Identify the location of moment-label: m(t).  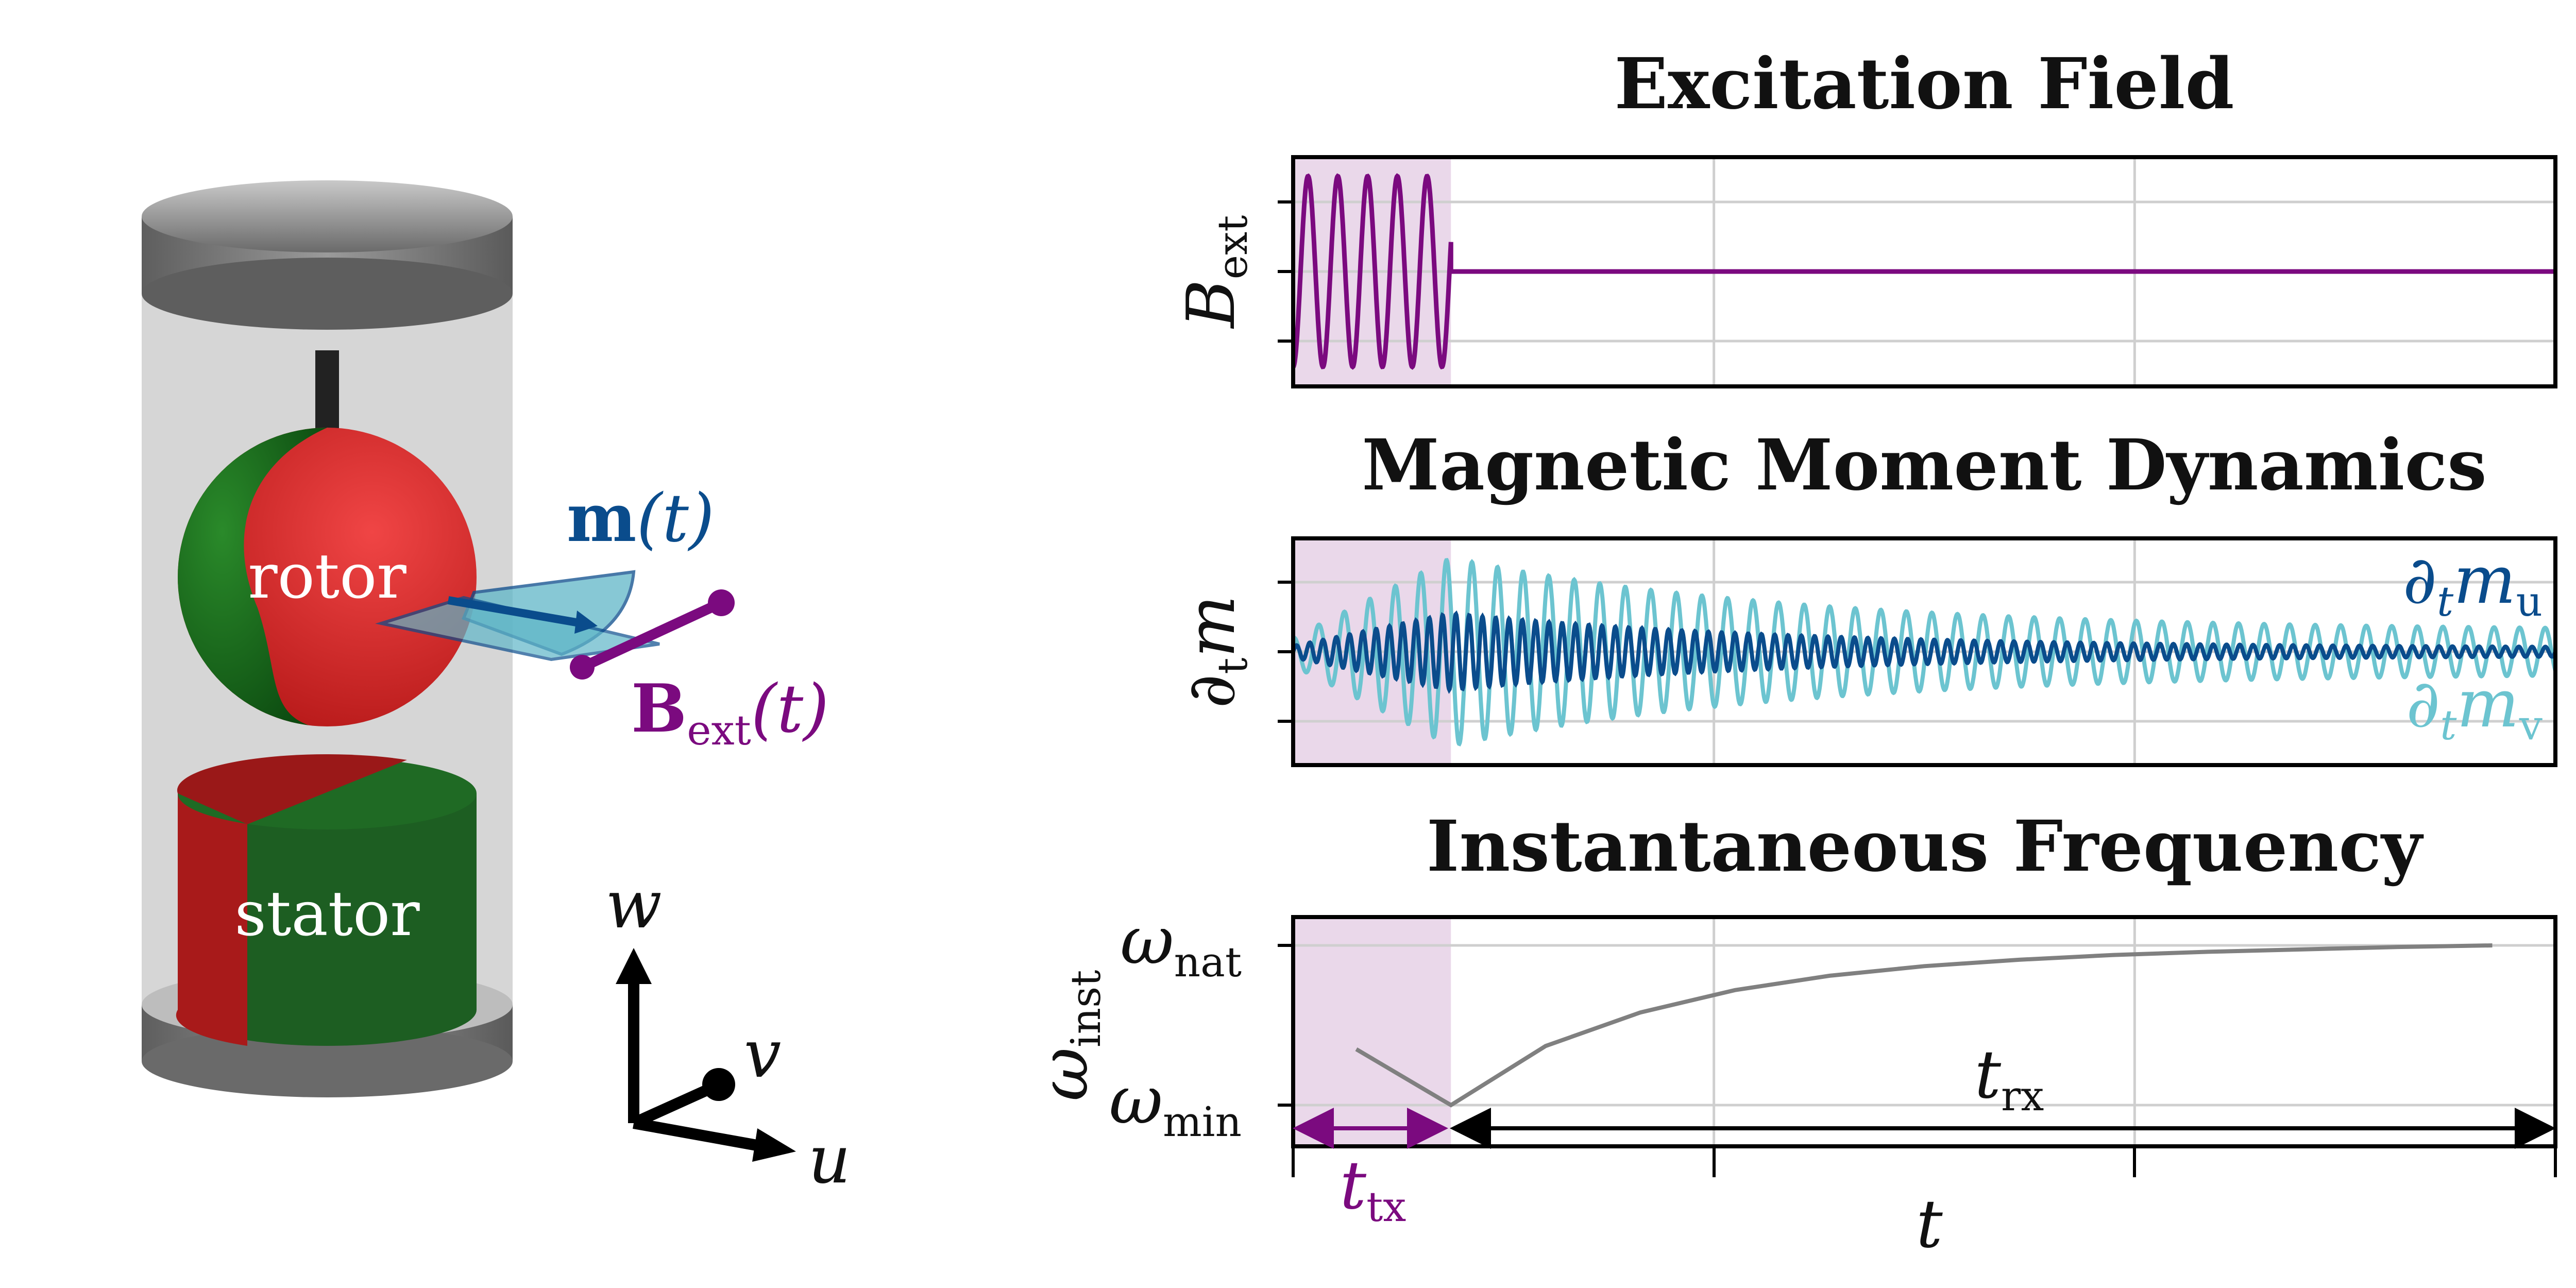
(641, 518).